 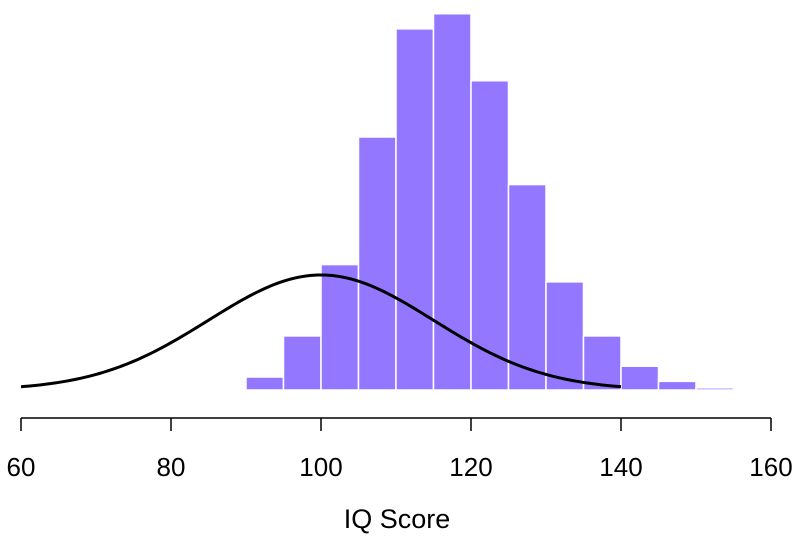 I want to click on x-tick-label: 160, so click(x=770, y=467).